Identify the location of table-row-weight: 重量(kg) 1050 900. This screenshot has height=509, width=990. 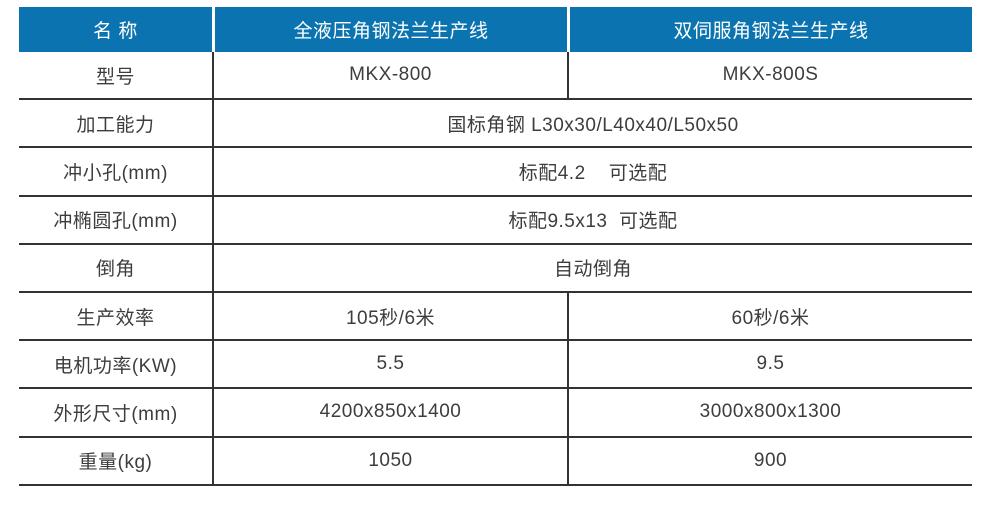
(495, 461).